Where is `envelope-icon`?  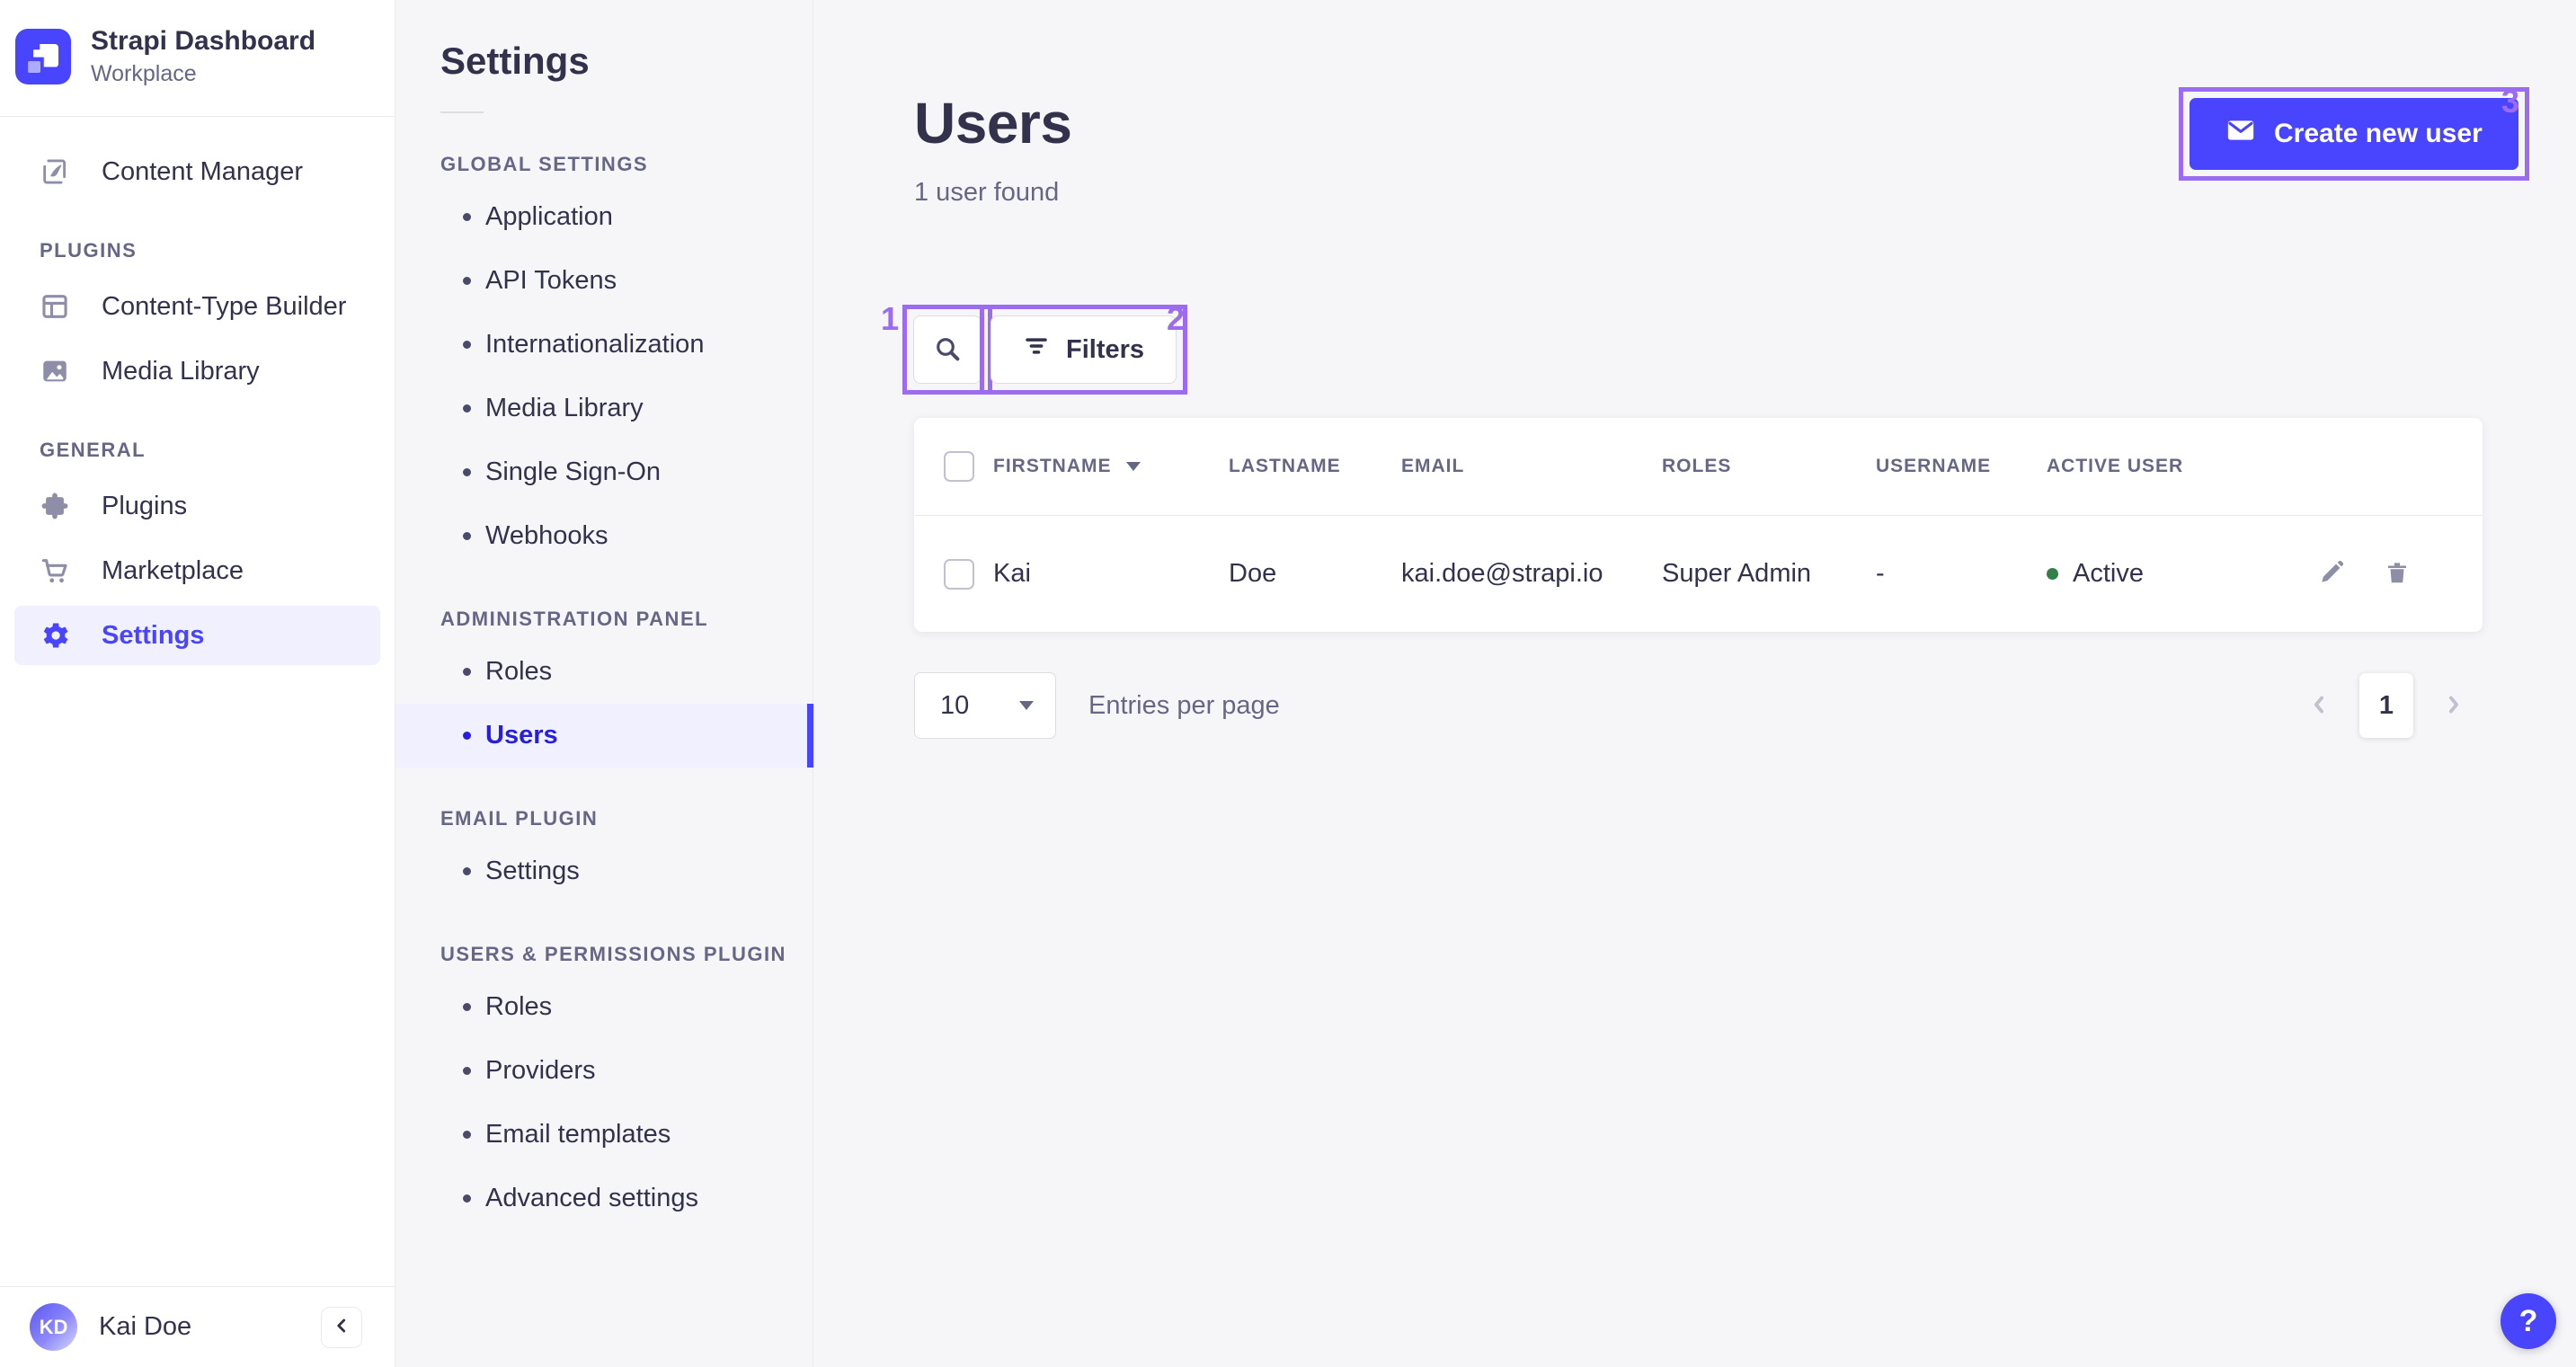 envelope-icon is located at coordinates (2240, 134).